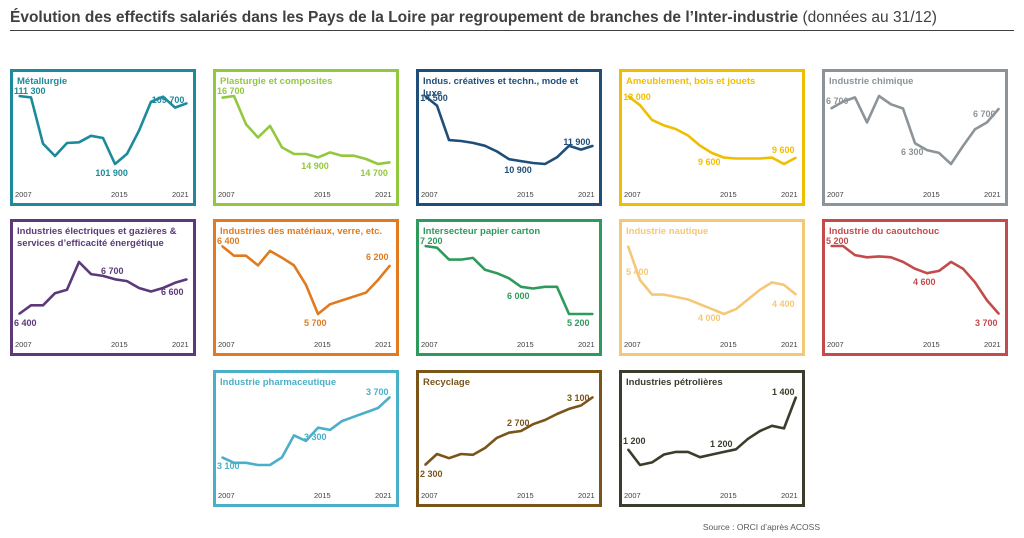 This screenshot has width=1024, height=538. What do you see at coordinates (518, 423) in the screenshot?
I see `data-label: 2 700` at bounding box center [518, 423].